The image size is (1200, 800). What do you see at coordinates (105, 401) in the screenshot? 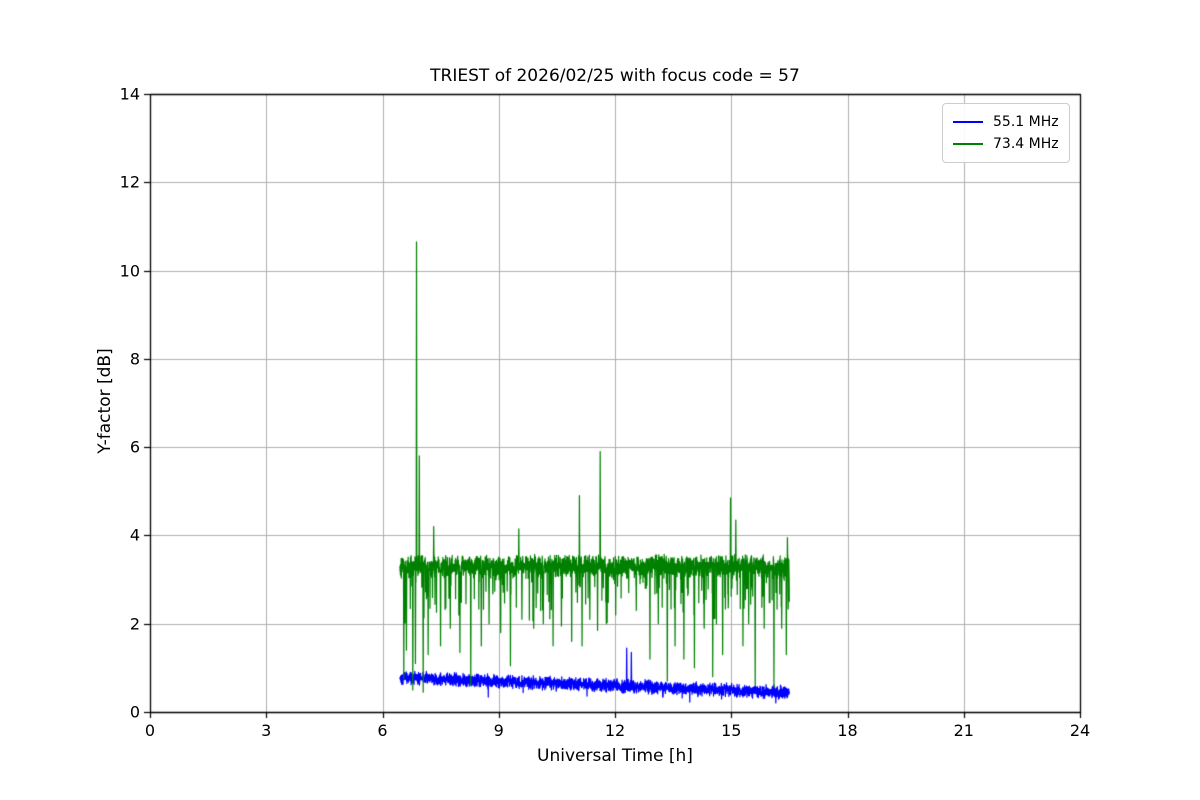
I see `y-axis-label: Y-factor [dB]` at bounding box center [105, 401].